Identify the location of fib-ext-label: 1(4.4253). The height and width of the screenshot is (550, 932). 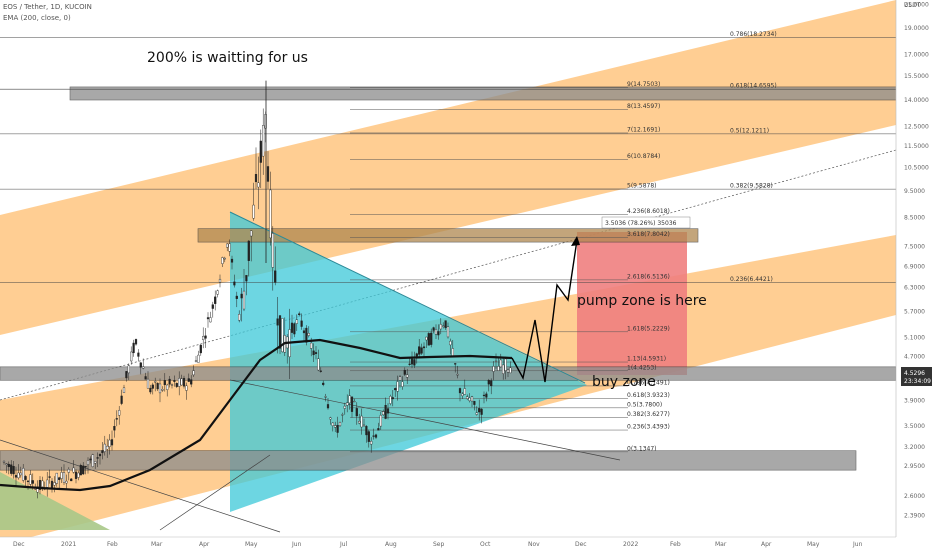
(642, 367).